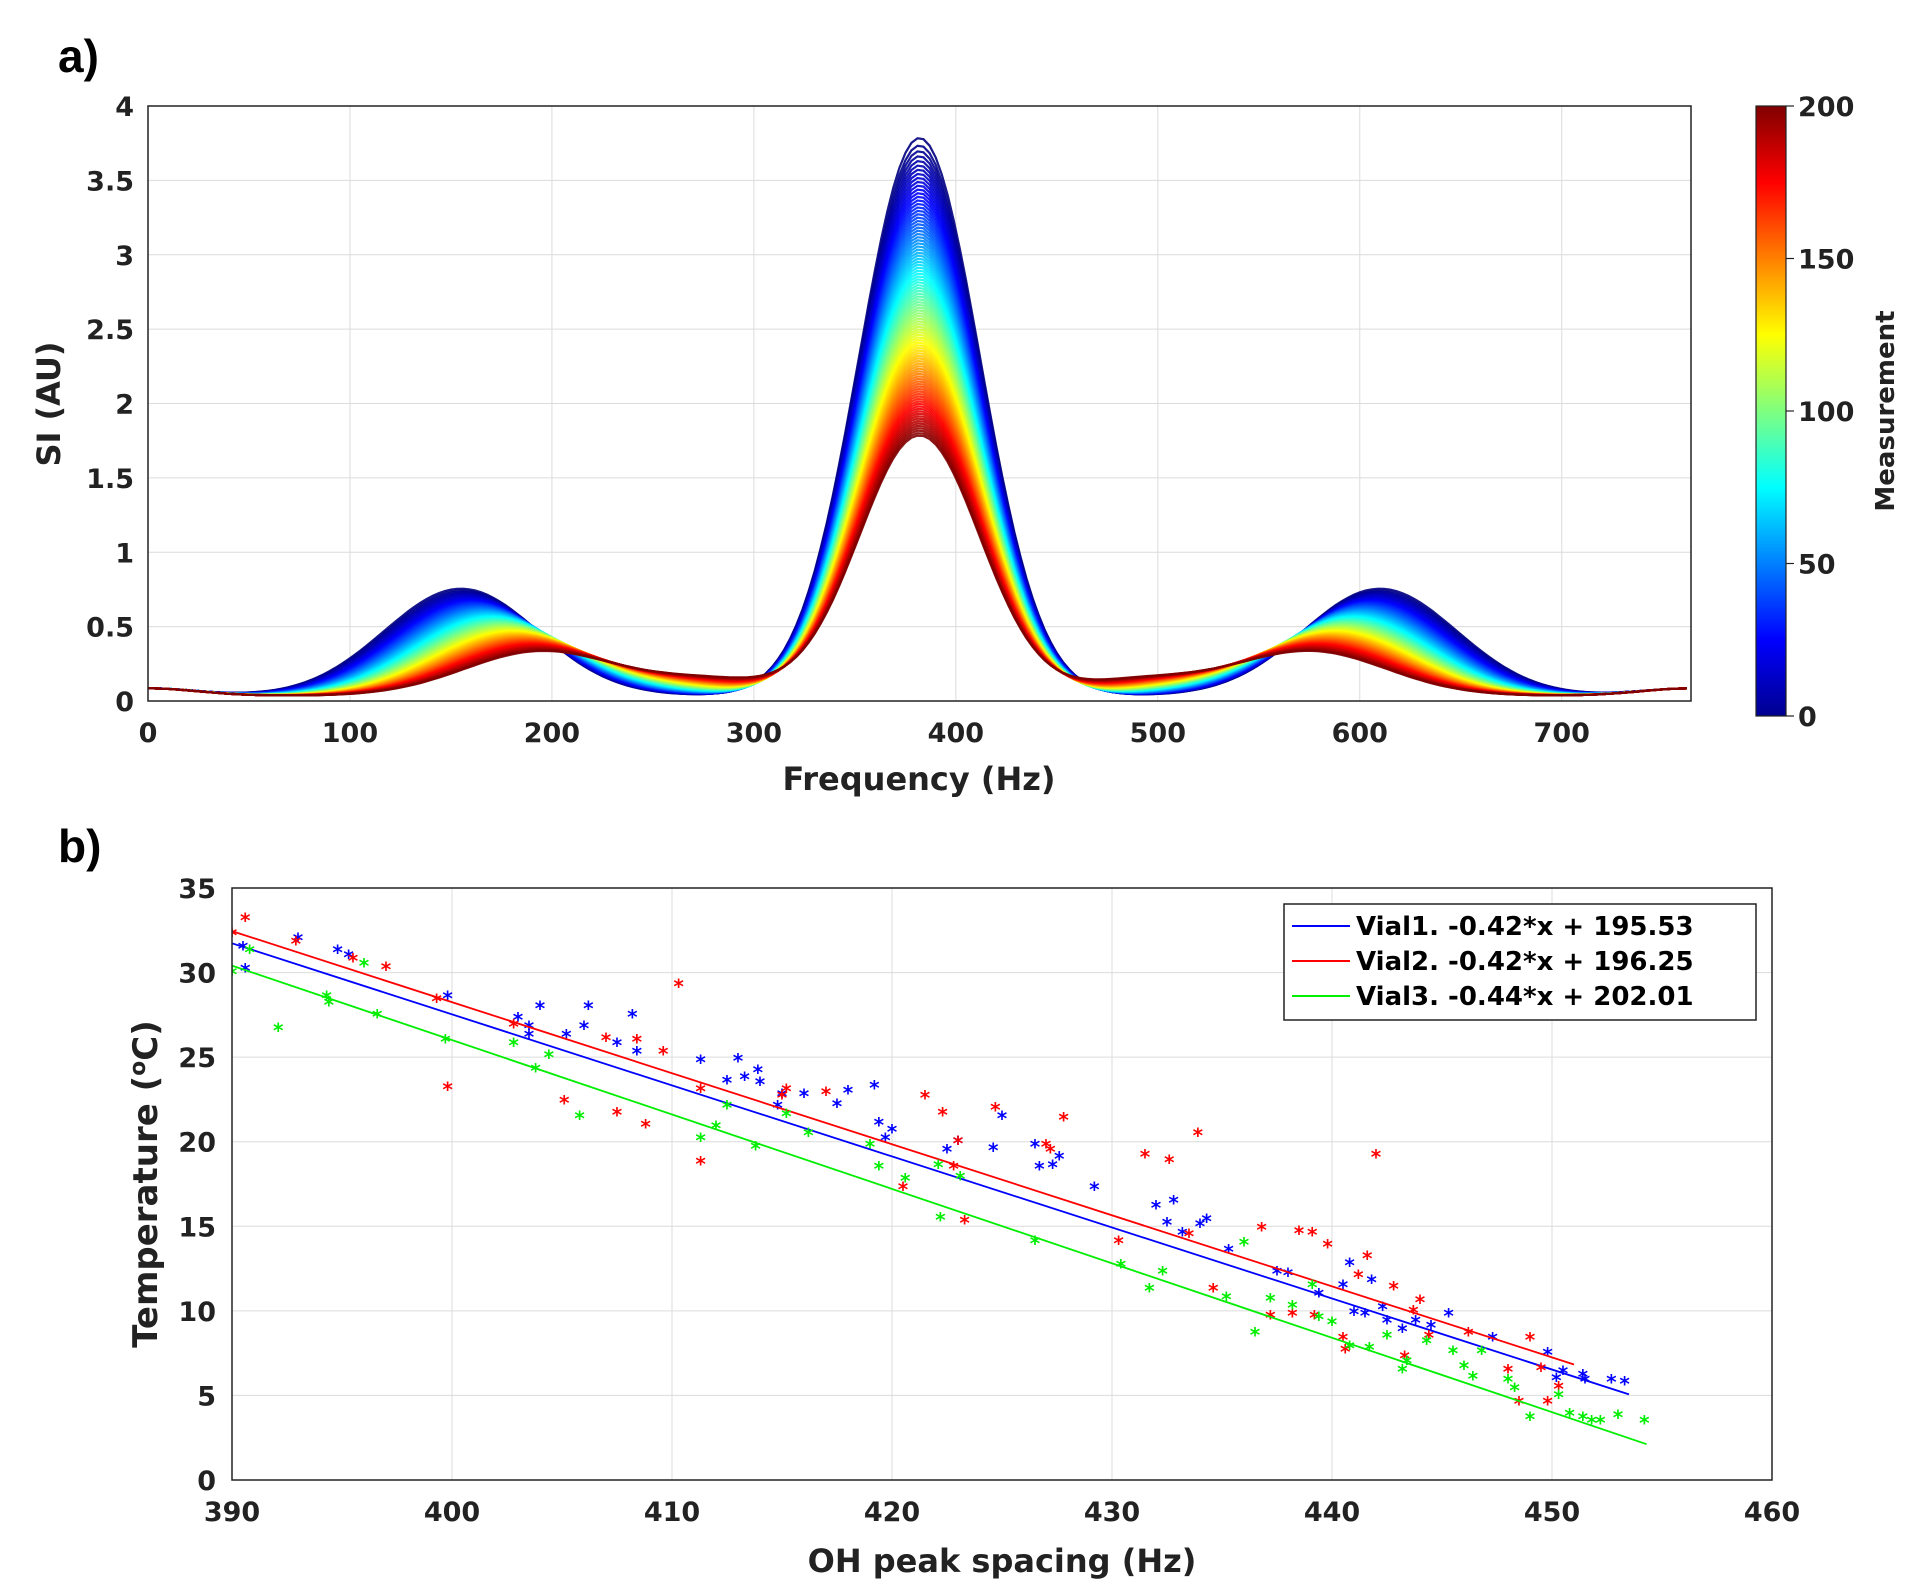 The height and width of the screenshot is (1586, 1912). I want to click on y-tick-b-5: 25, so click(197, 1058).